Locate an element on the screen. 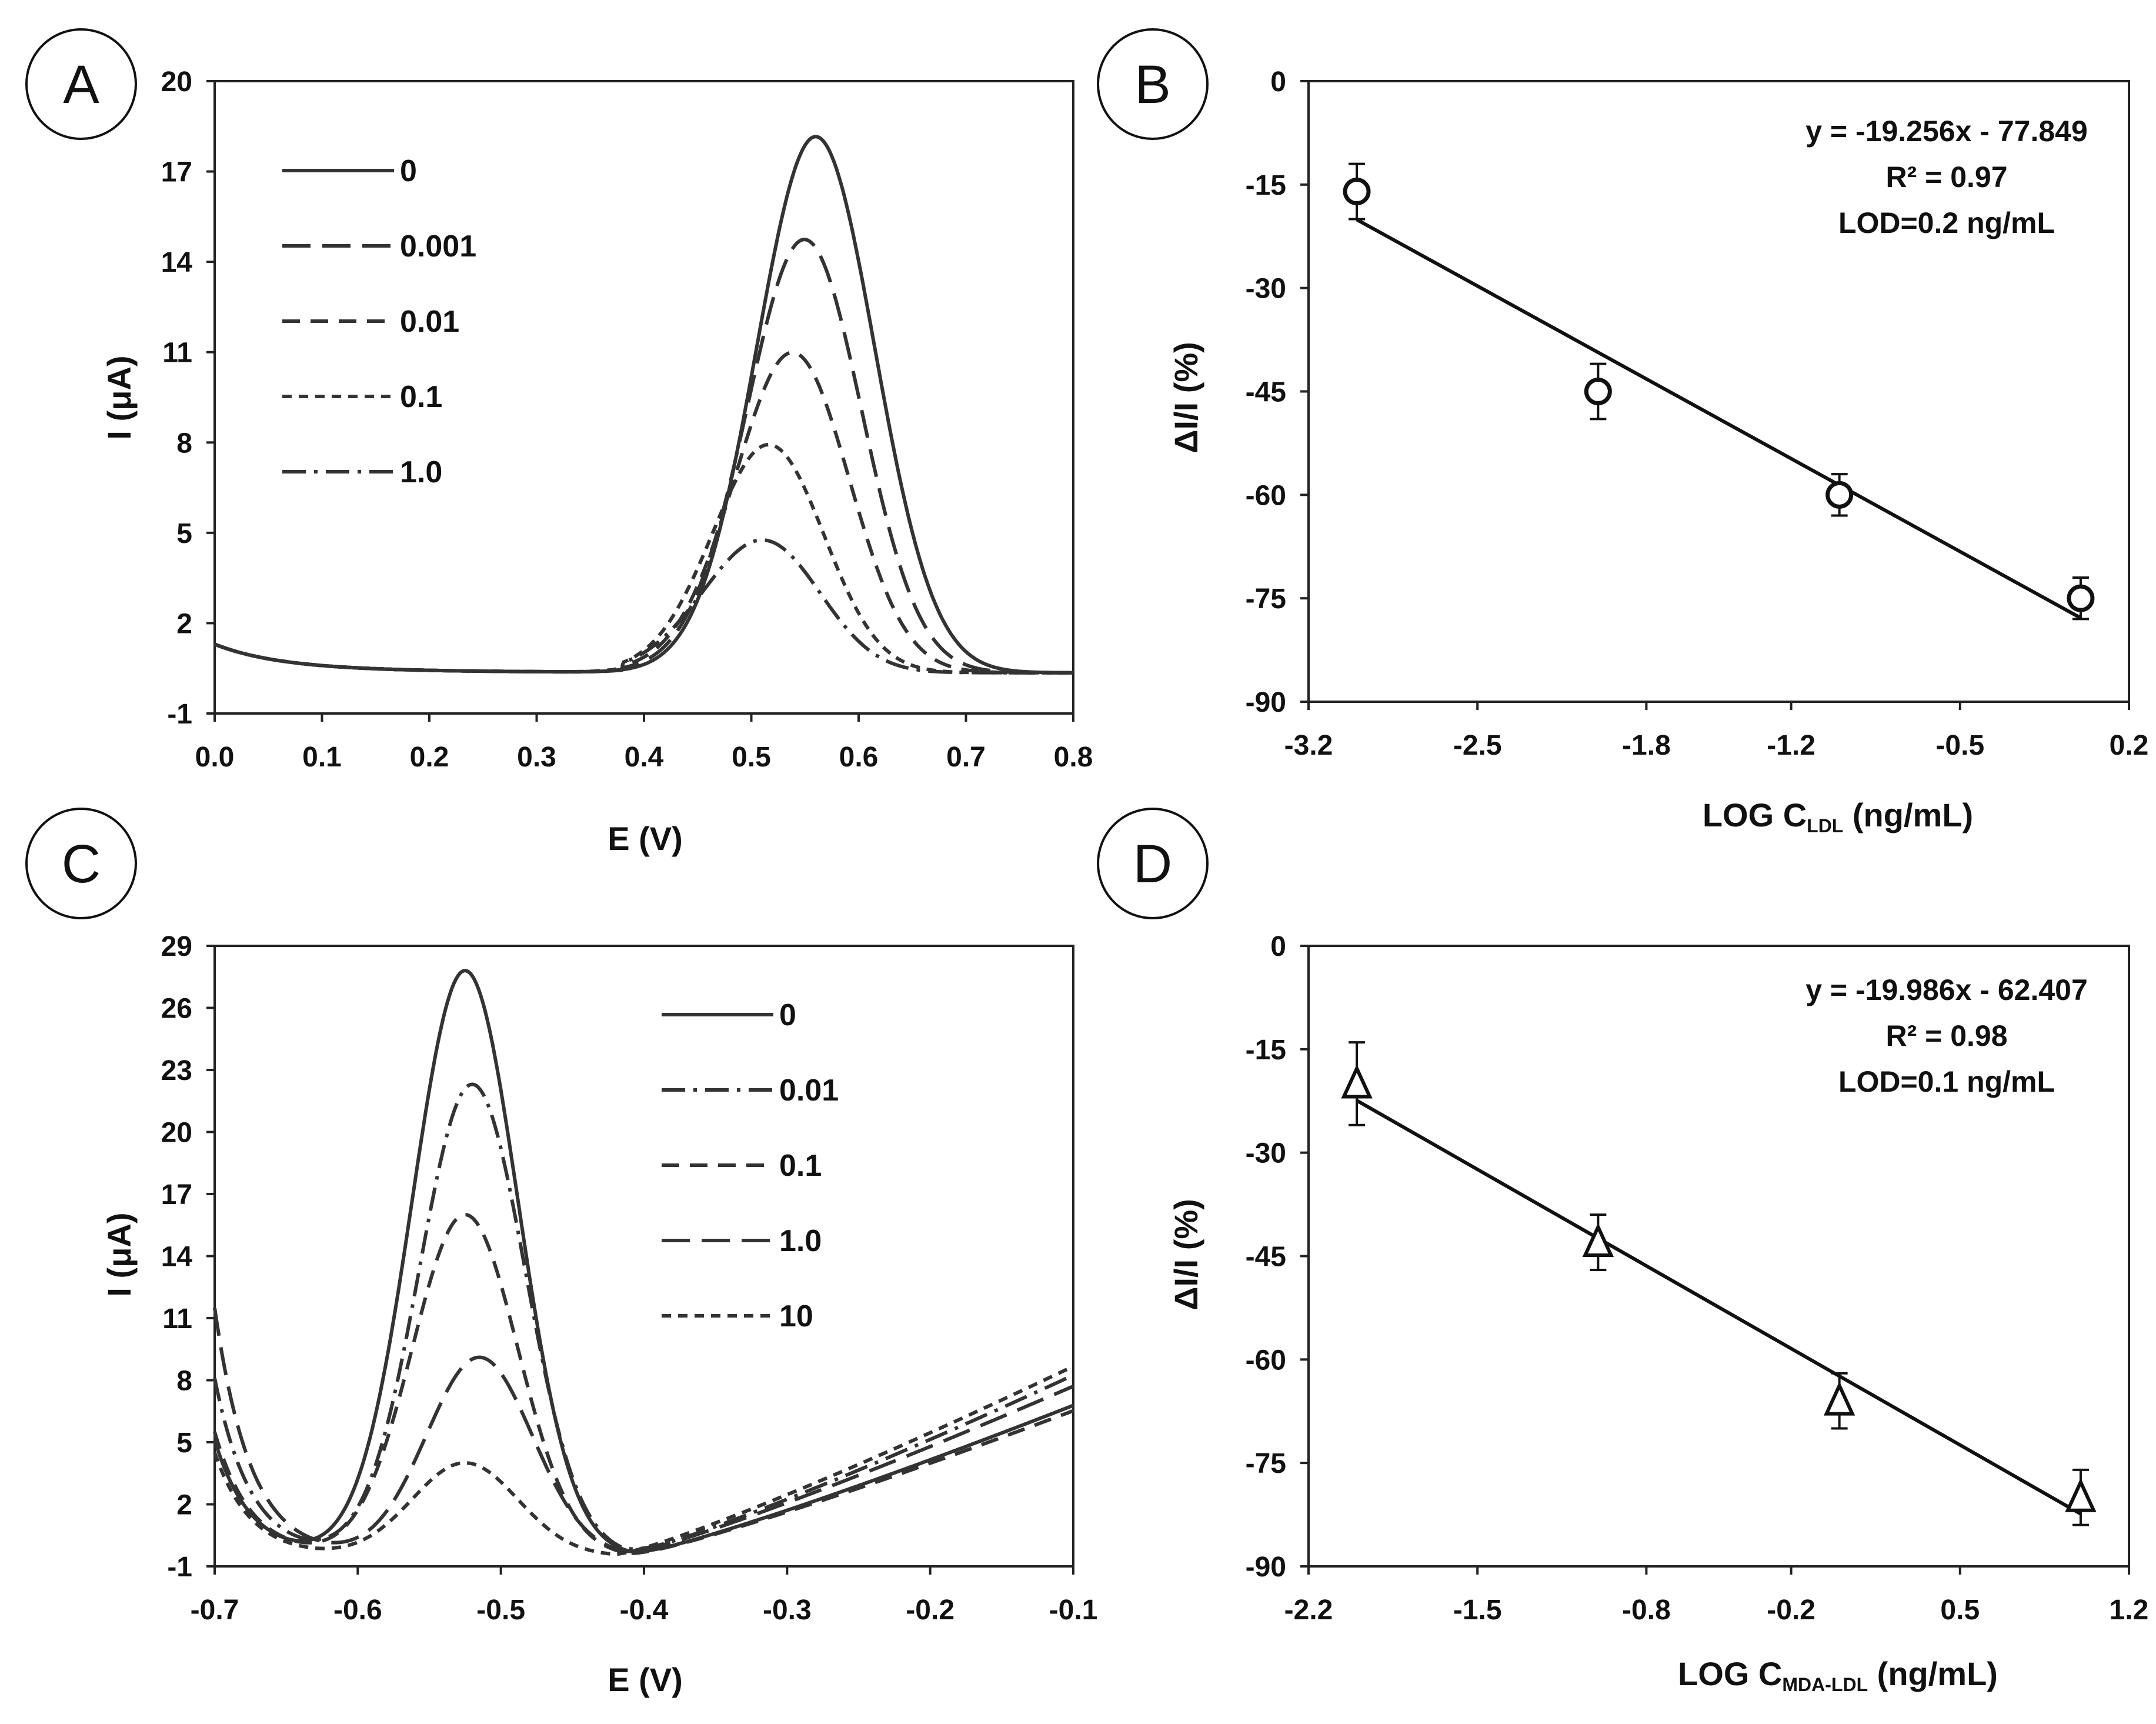  x-tick-label: -1.5 is located at coordinates (1478, 1610).